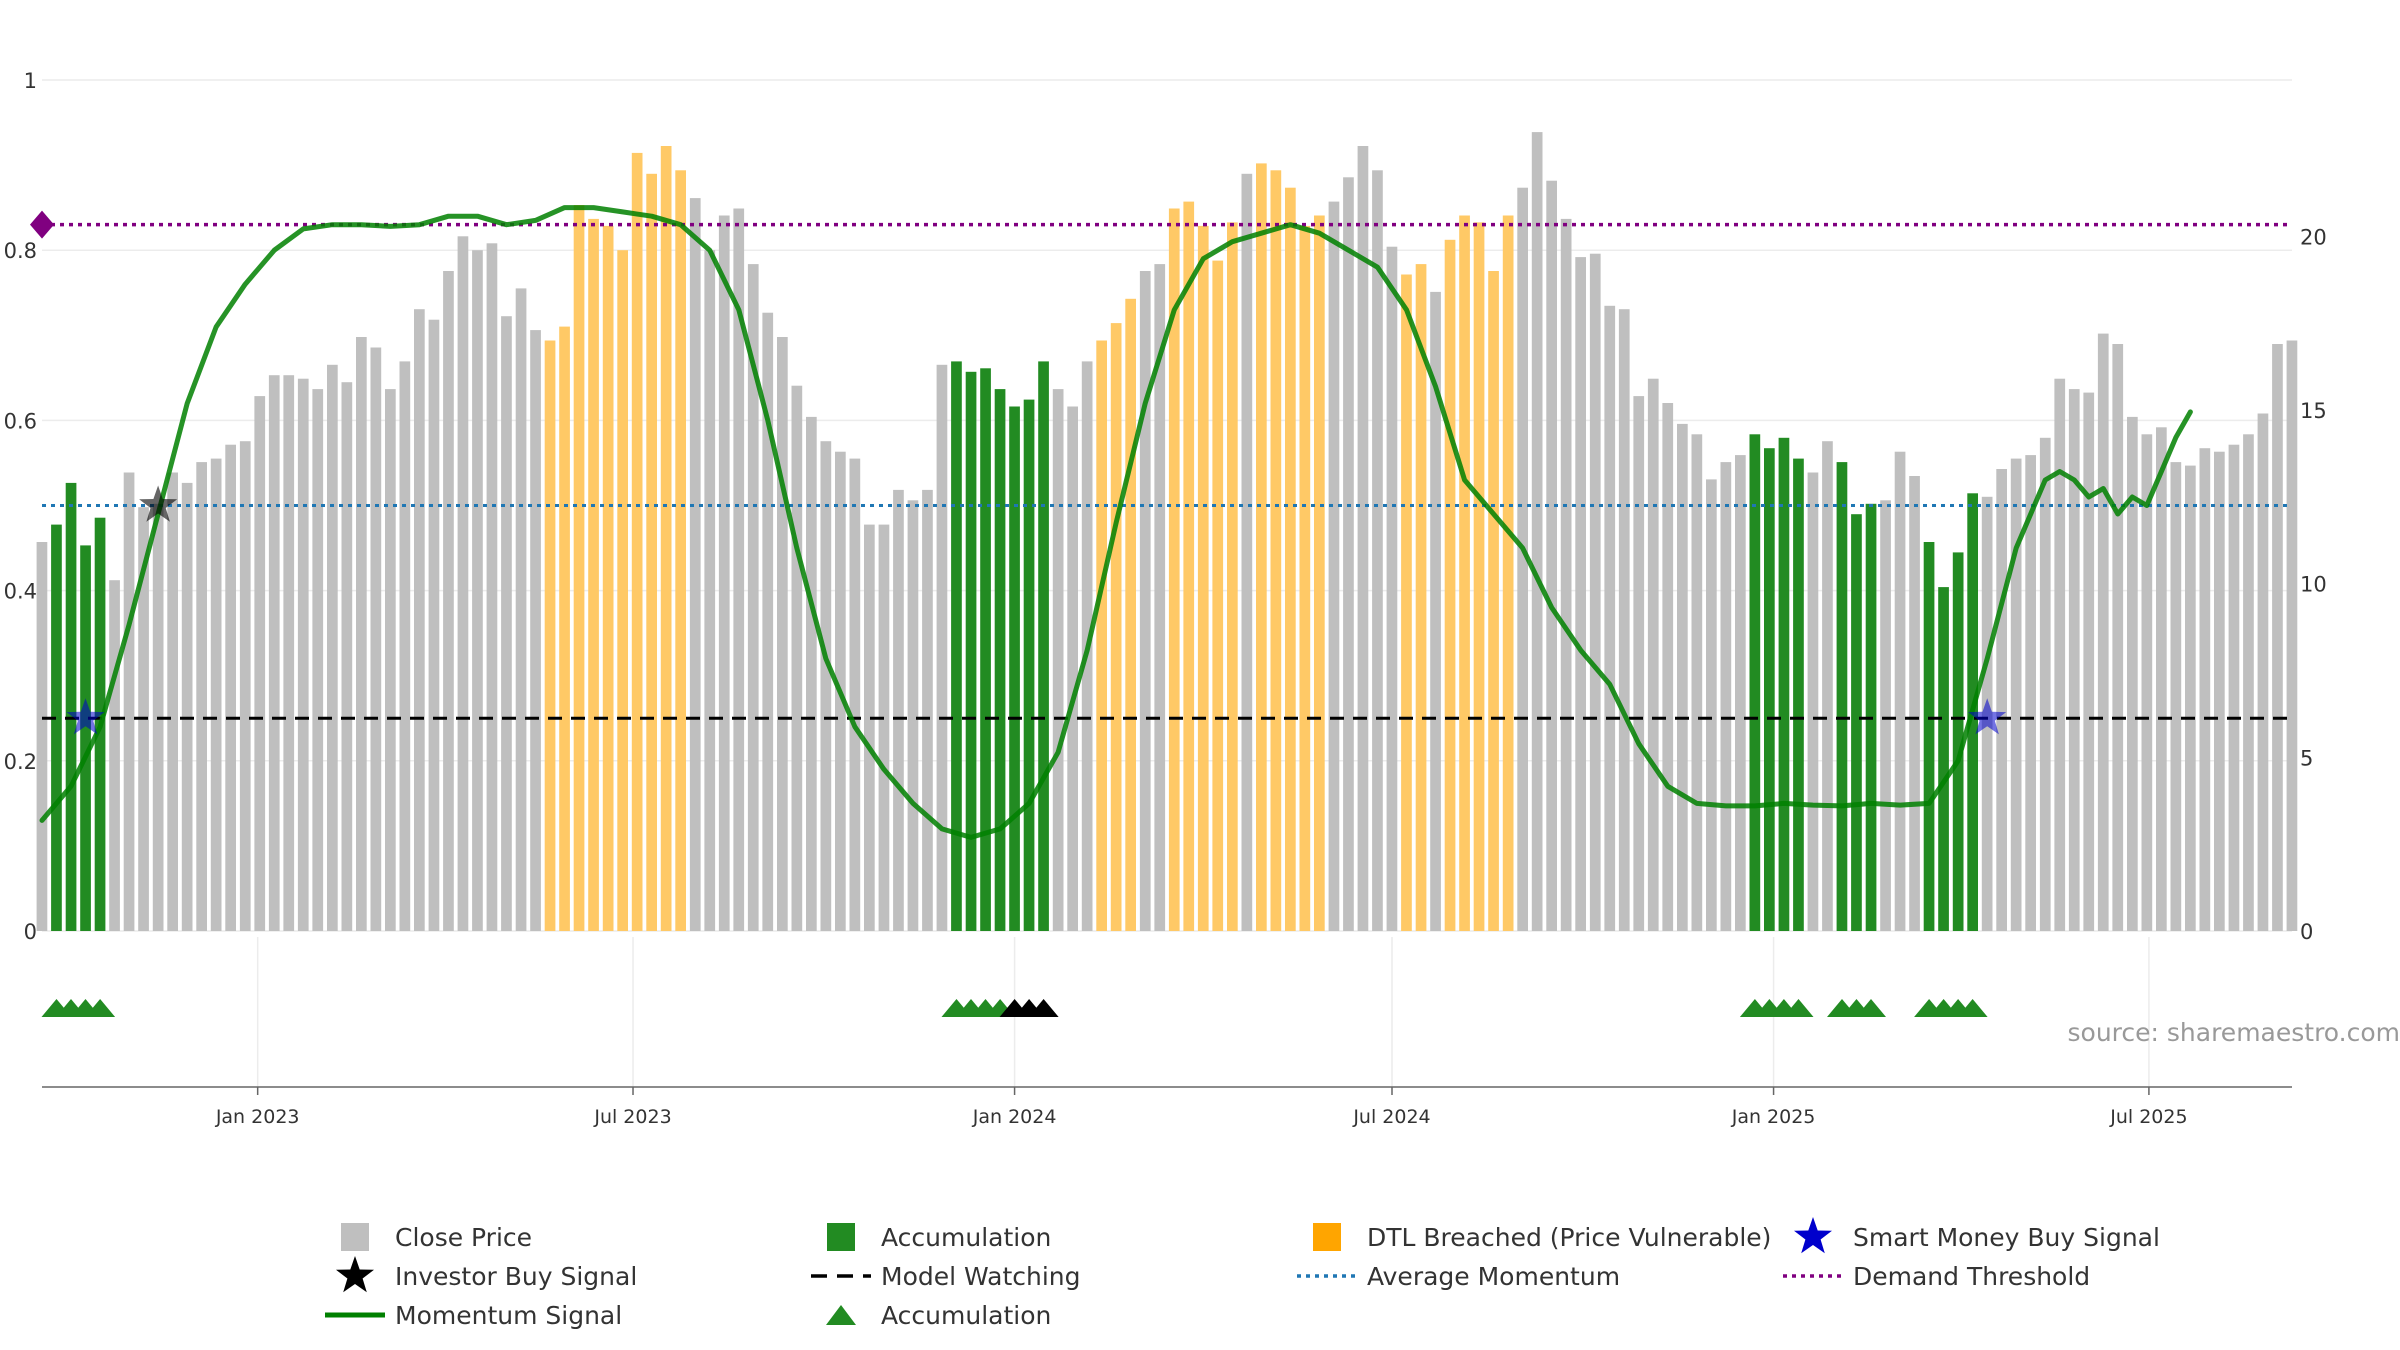  I want to click on y-left-tick-label: 0, so click(30, 932).